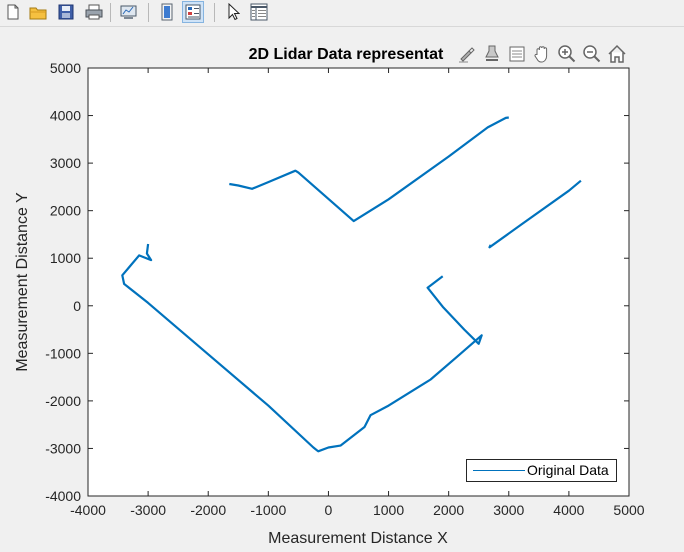 This screenshot has height=552, width=684. I want to click on insert-legend-button, so click(517, 54).